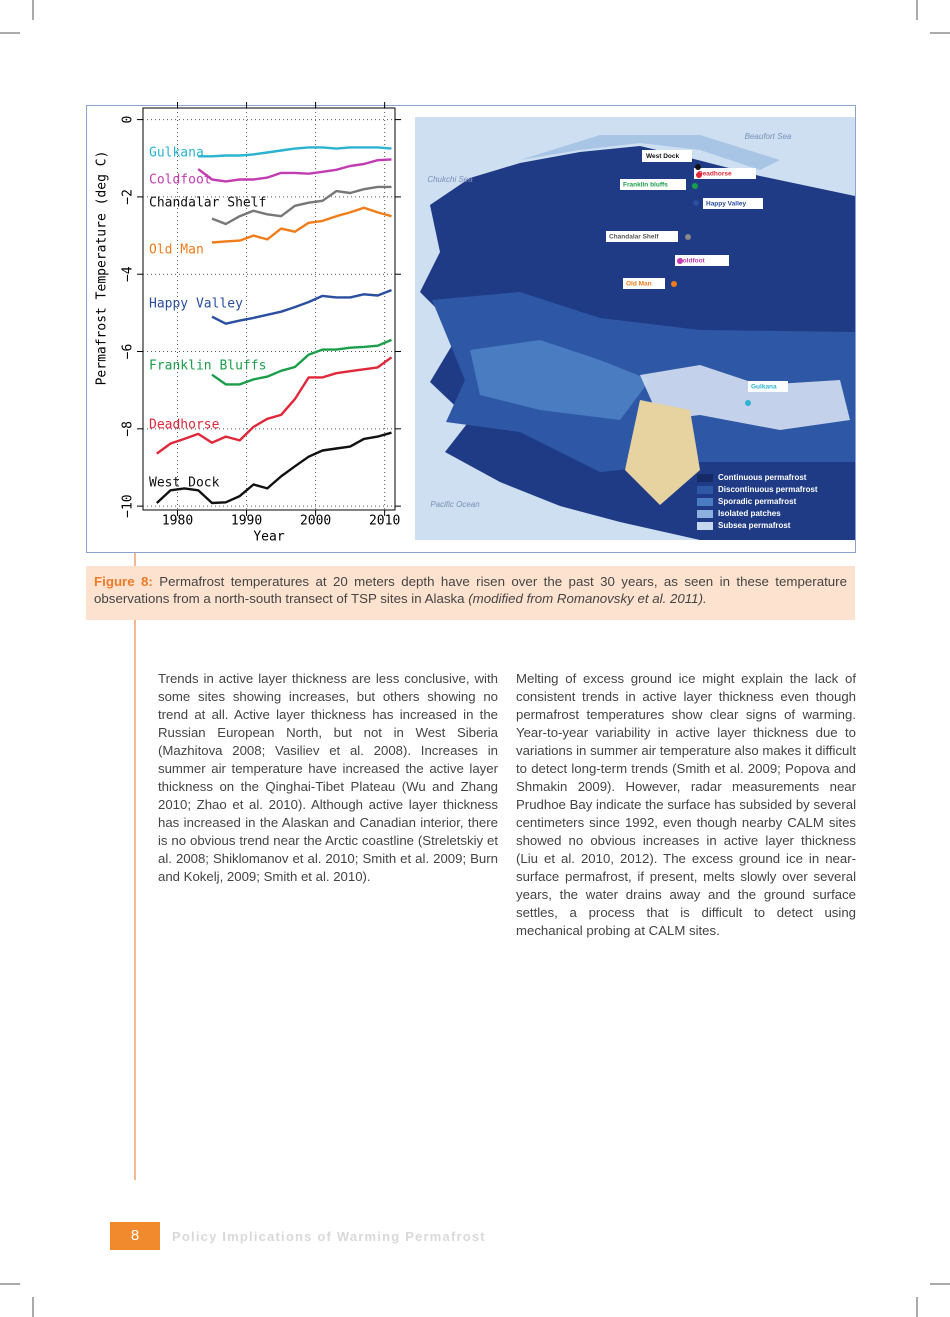 The height and width of the screenshot is (1317, 950). Describe the element at coordinates (196, 304) in the screenshot. I see `series-label: Happy Valley` at that location.